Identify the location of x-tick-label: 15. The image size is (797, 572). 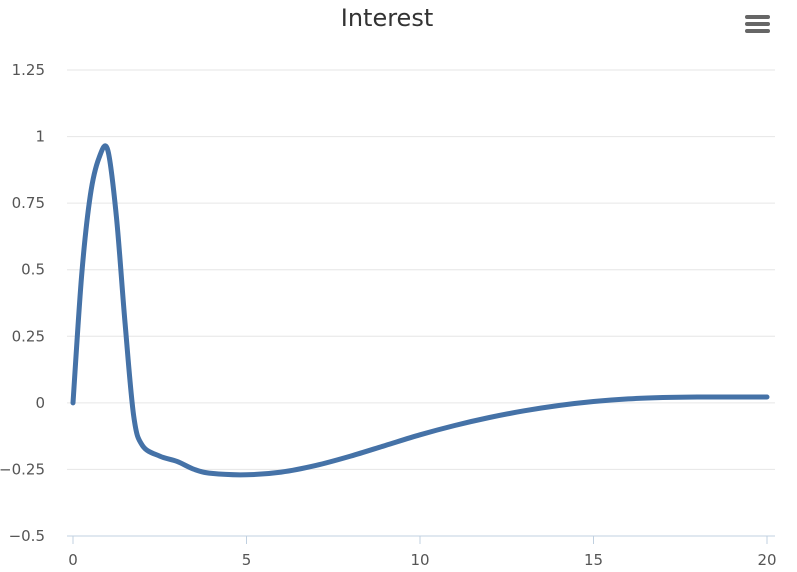
(593, 560).